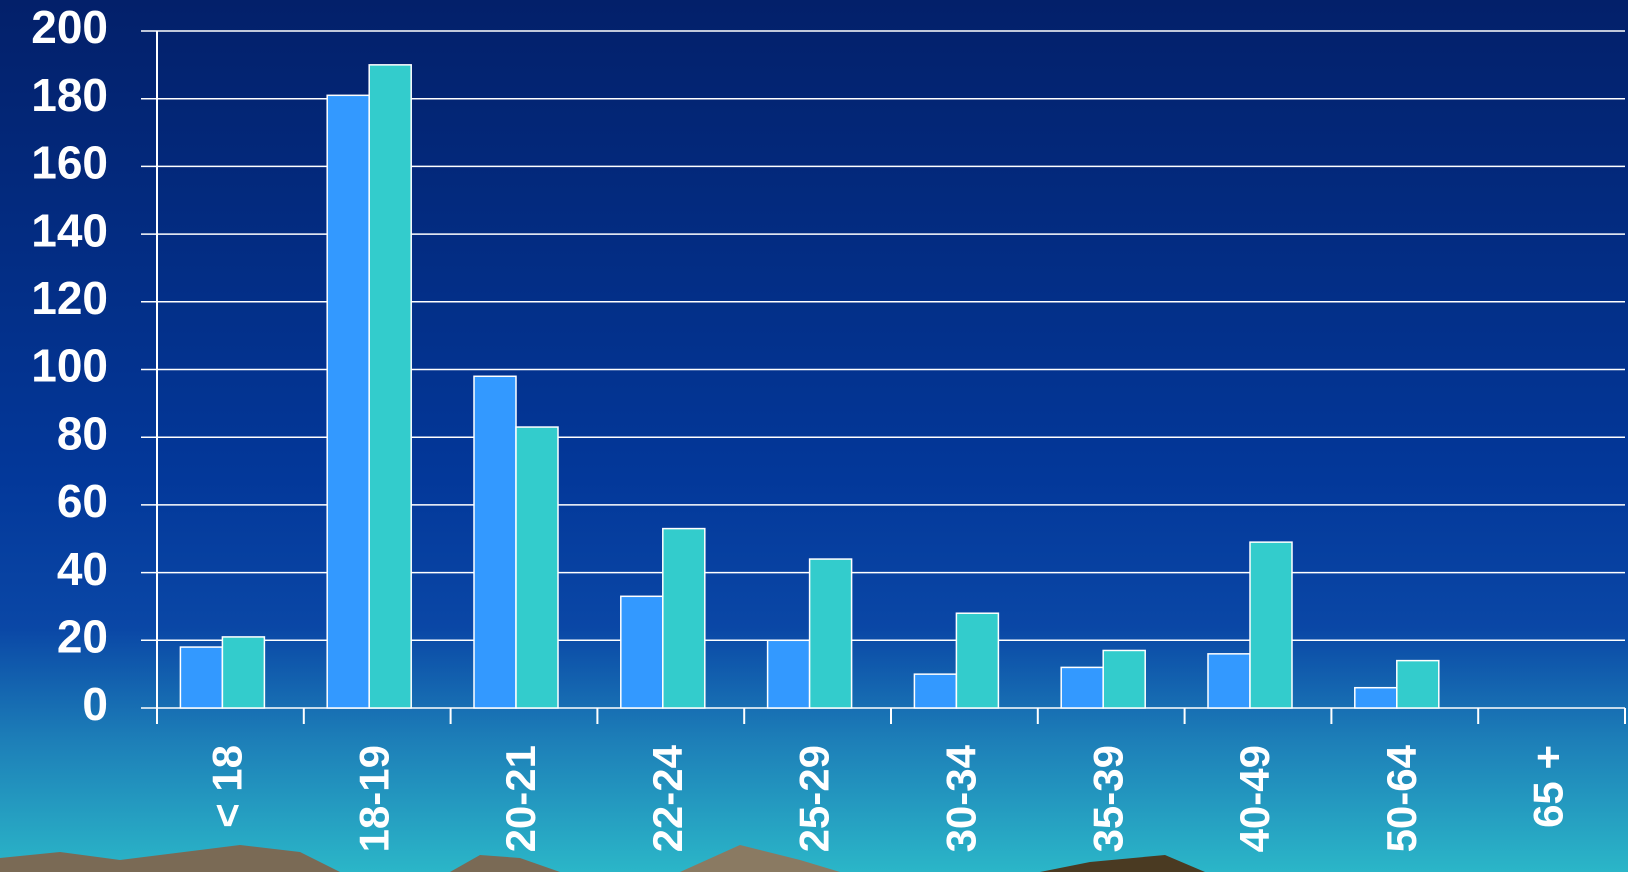 The image size is (1628, 872). Describe the element at coordinates (814, 798) in the screenshot. I see `x-tick-label: 25-29` at that location.